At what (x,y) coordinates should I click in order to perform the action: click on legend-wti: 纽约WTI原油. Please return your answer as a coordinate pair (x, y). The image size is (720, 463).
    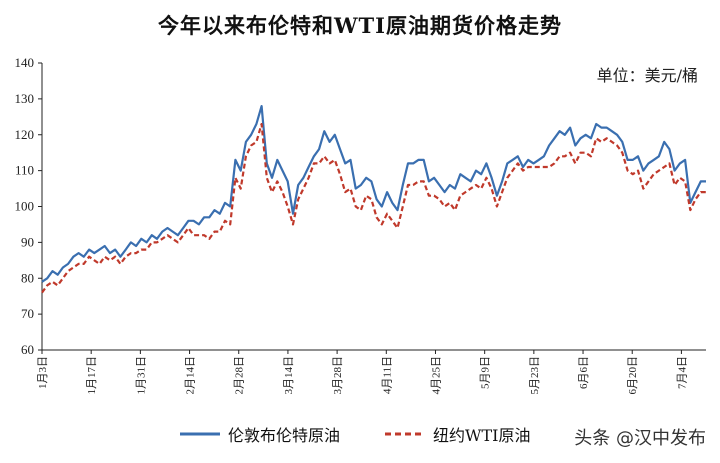
    Looking at the image, I should click on (457, 434).